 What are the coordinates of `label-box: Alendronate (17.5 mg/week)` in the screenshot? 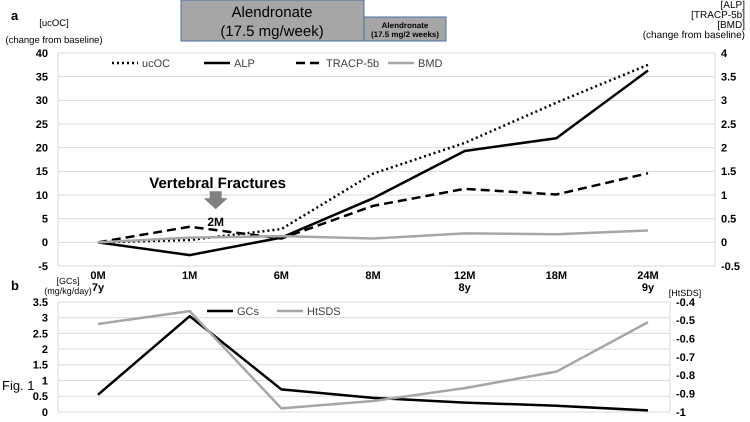 It's located at (272, 21).